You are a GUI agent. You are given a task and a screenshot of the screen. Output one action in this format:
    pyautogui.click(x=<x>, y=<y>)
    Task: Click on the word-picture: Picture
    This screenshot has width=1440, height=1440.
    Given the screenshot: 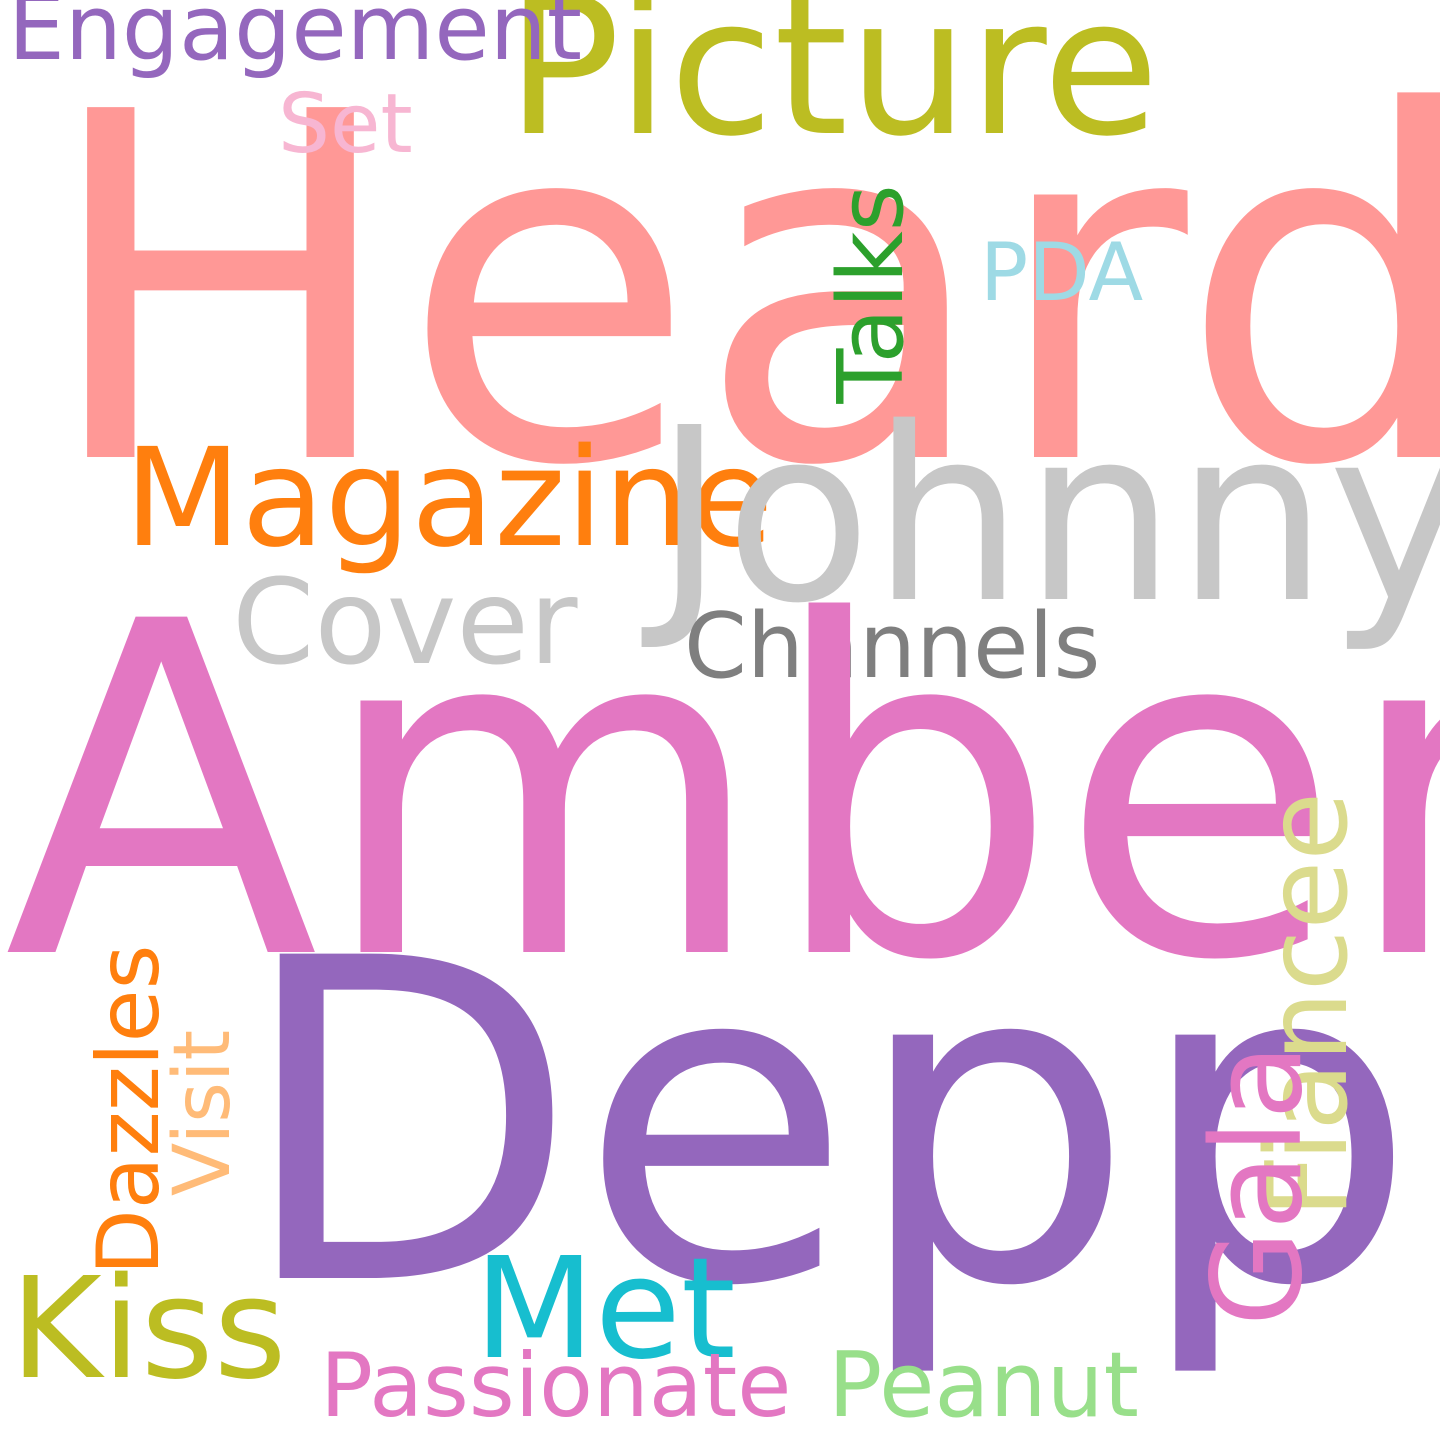 What is the action you would take?
    pyautogui.click(x=833, y=89)
    